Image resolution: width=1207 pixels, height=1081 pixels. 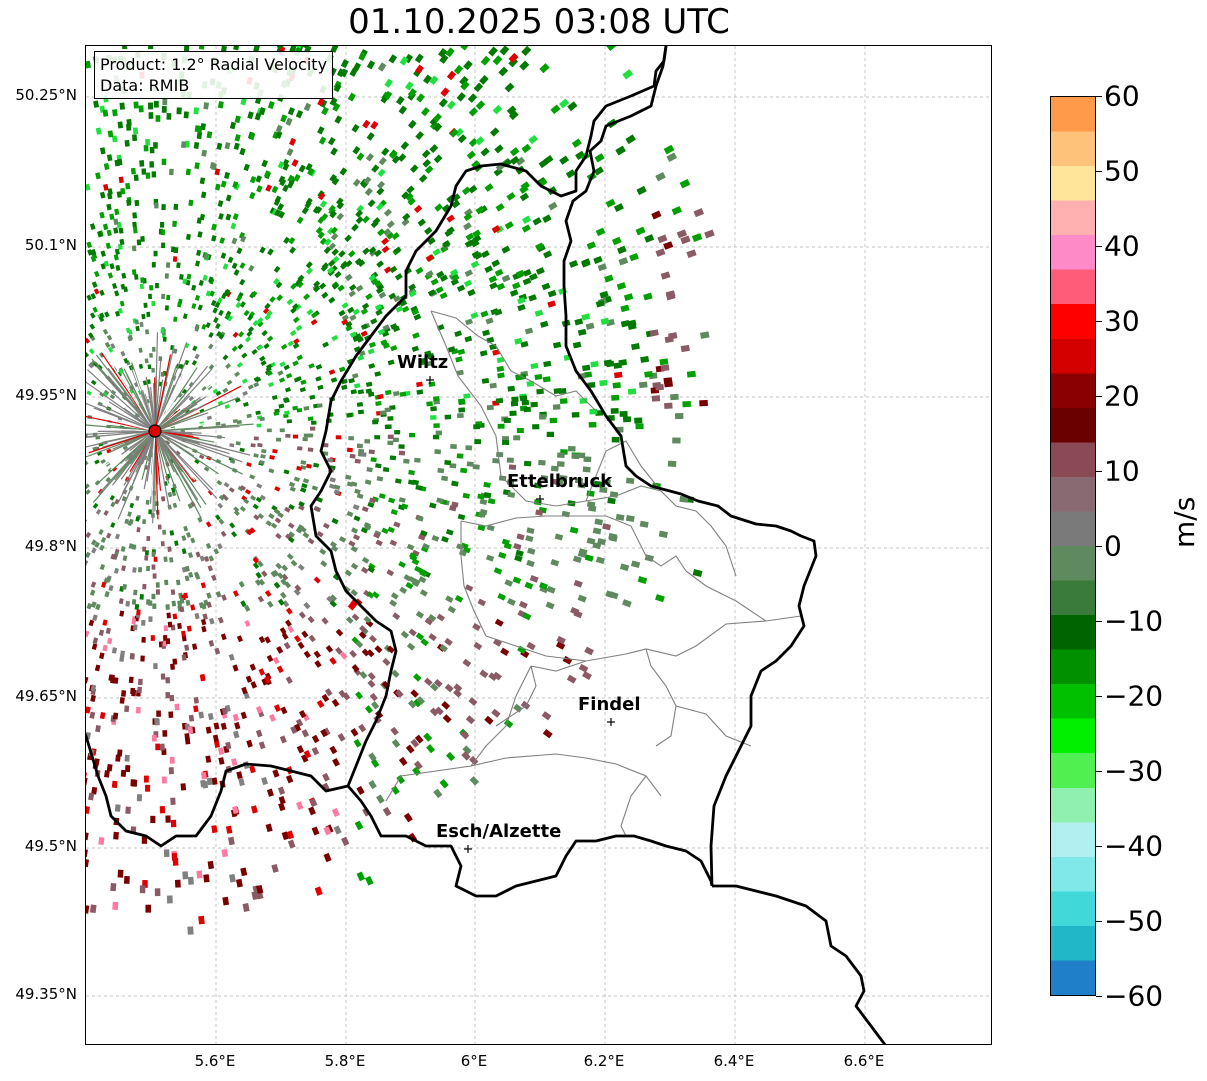 What do you see at coordinates (167, 449) in the screenshot?
I see `radar-streak` at bounding box center [167, 449].